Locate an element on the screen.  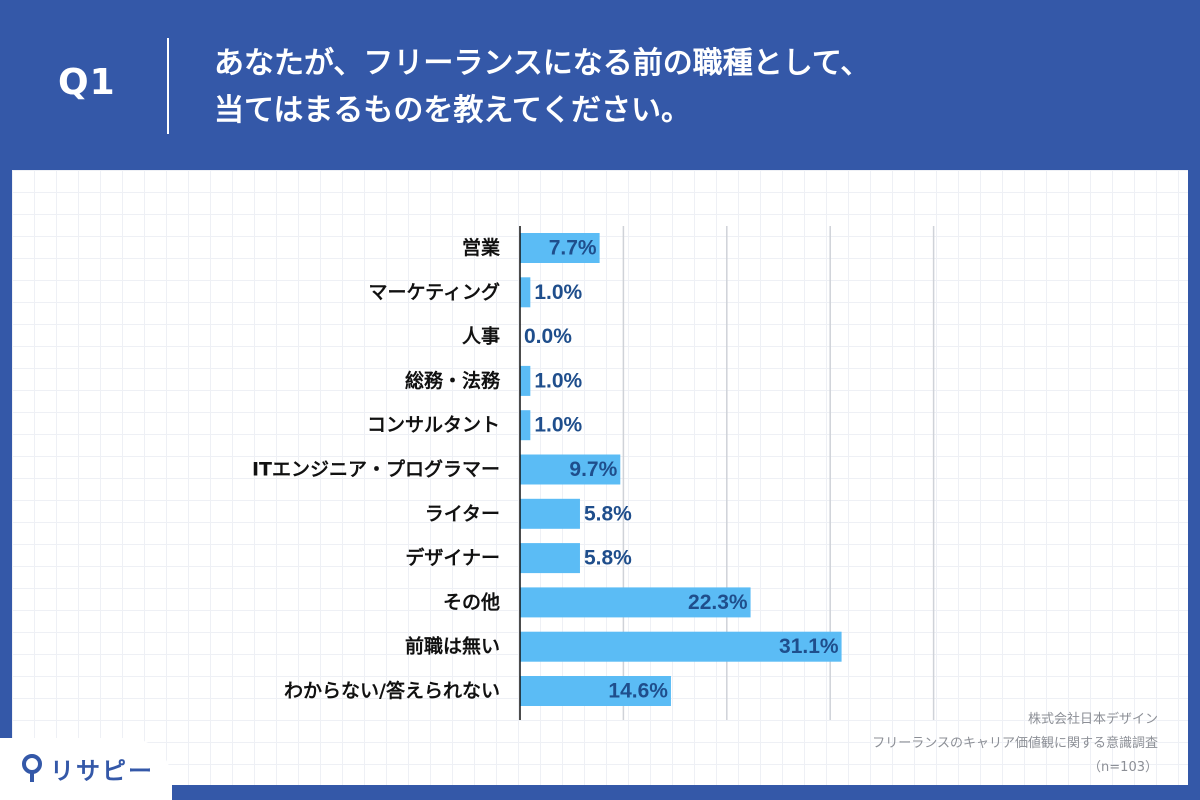
question-title-line-1: あなたが、フリーランスになる前の職種として、 is located at coordinates (542, 63).